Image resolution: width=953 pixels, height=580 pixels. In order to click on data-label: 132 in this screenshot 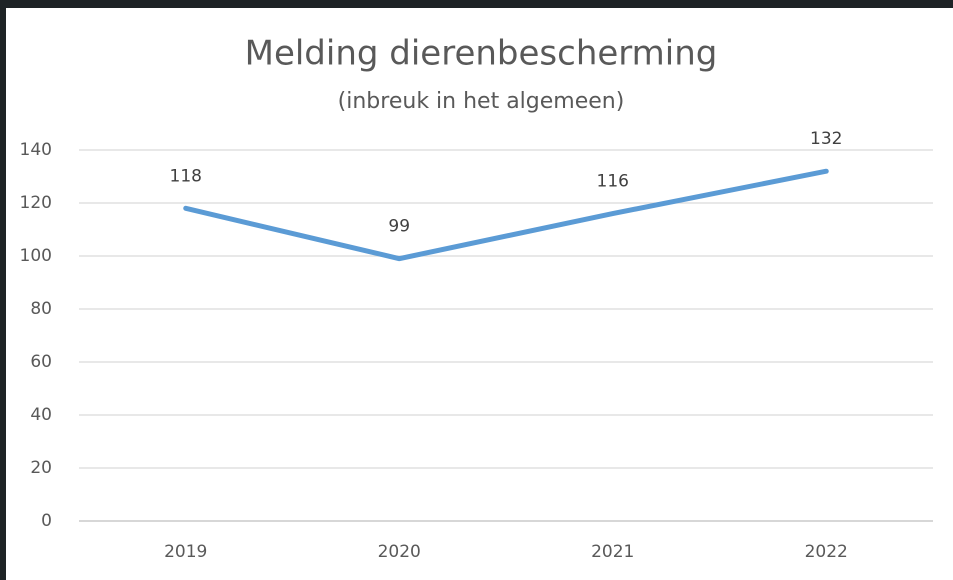, I will do `click(826, 139)`.